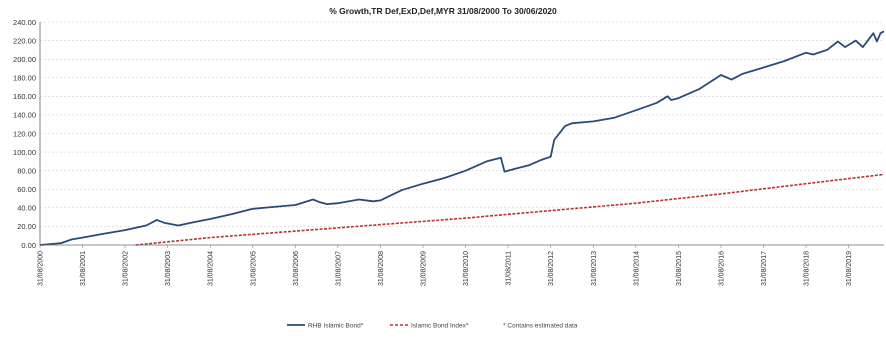 This screenshot has width=886, height=339. I want to click on x-tick-label: 31/08/2009, so click(424, 268).